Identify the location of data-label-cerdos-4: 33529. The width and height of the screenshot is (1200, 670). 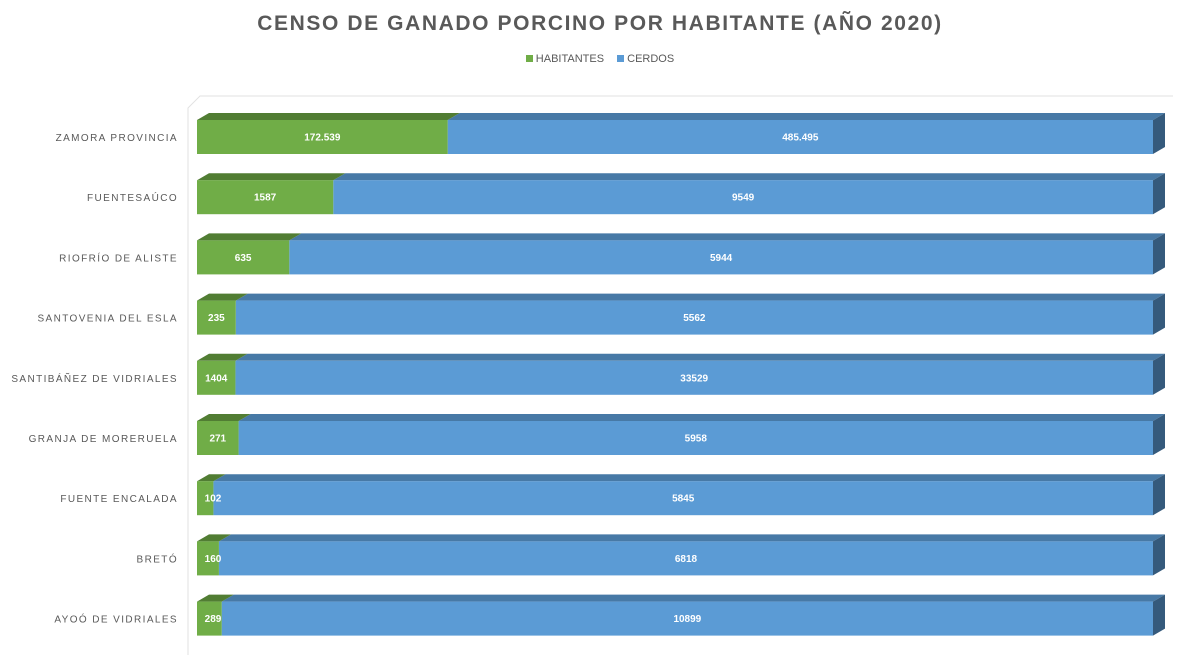
(694, 378).